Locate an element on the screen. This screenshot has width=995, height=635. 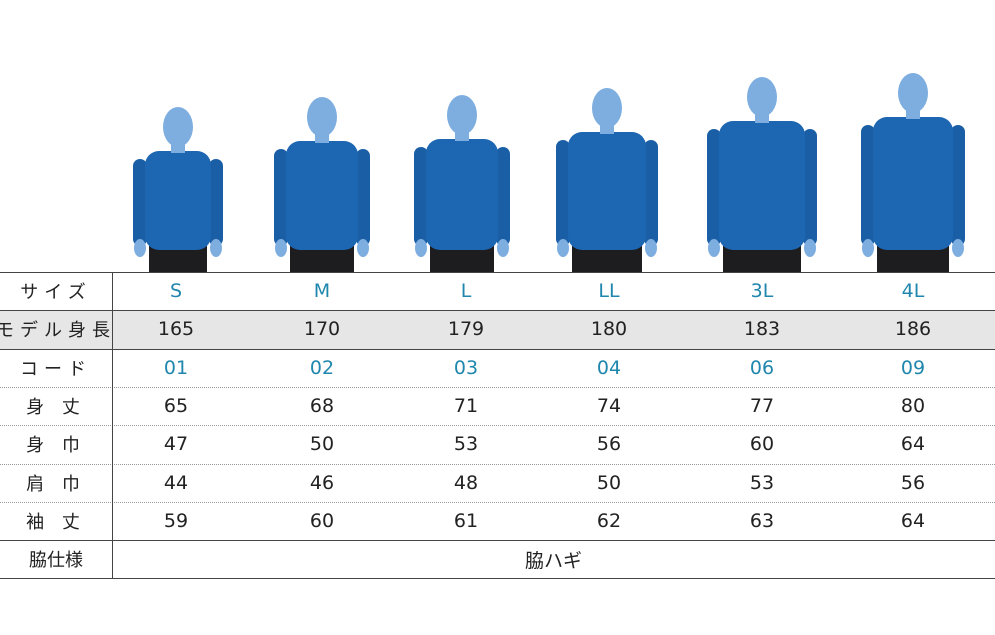
cell: 62 is located at coordinates (609, 520).